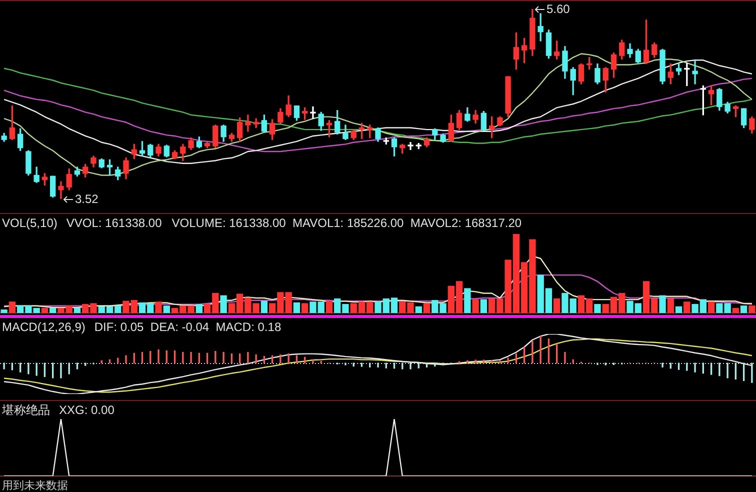 The image size is (756, 492). I want to click on chart-title: VOL(5,10), so click(30, 223).